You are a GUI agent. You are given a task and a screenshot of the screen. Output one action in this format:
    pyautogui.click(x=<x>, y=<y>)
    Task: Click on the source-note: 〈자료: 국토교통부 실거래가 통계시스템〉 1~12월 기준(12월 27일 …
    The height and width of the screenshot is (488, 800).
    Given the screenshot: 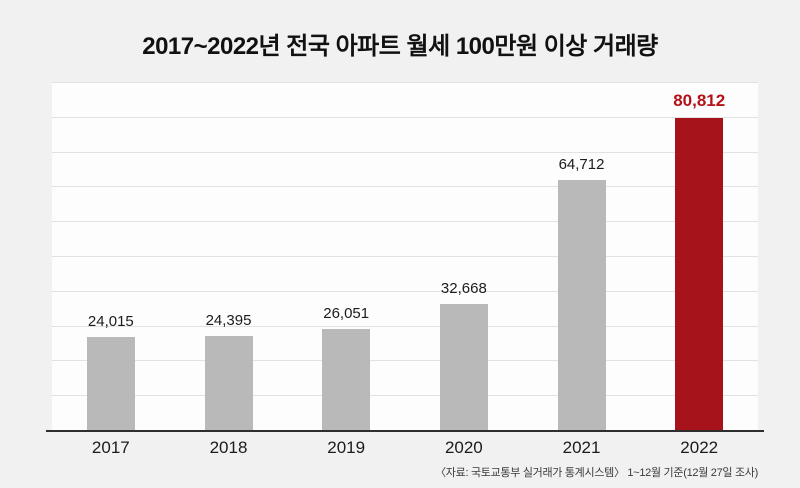 What is the action you would take?
    pyautogui.click(x=596, y=473)
    